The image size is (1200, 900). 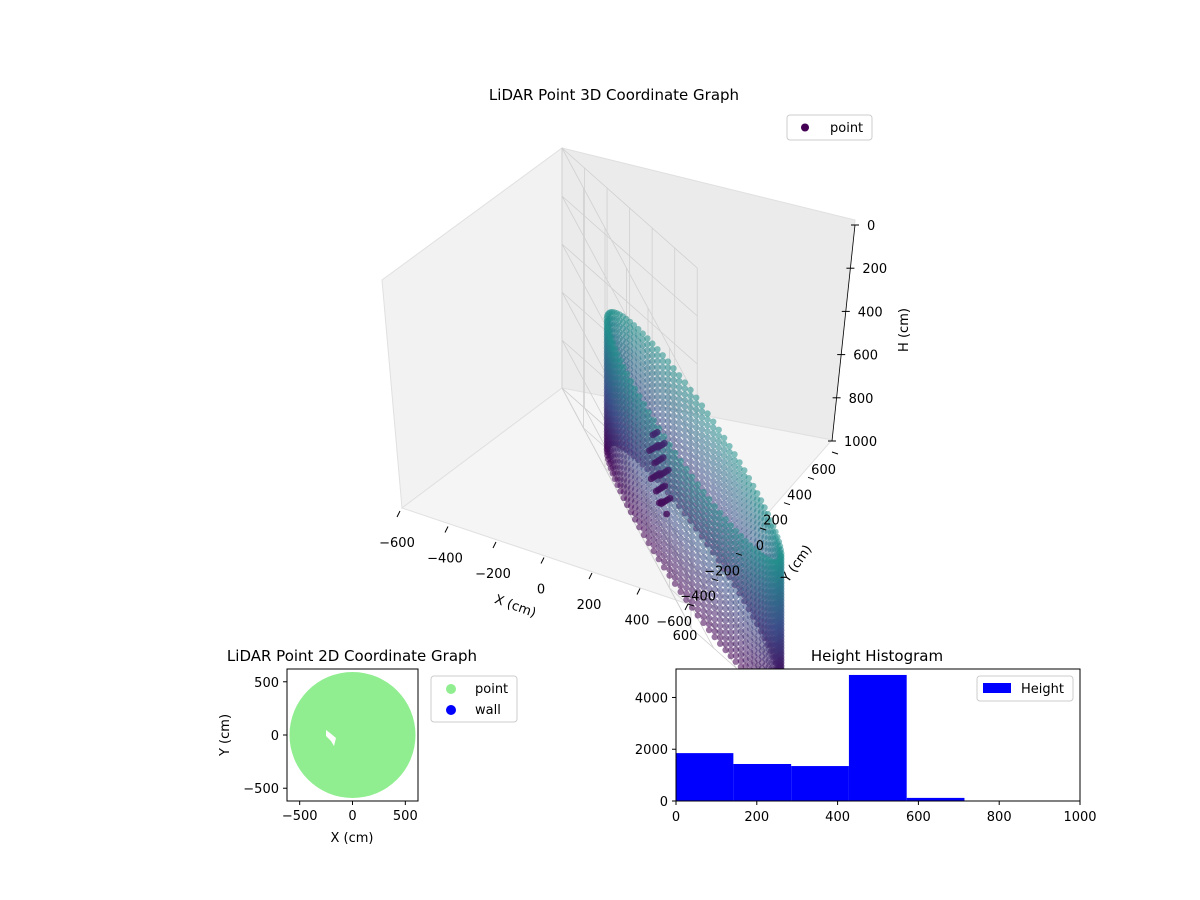 I want to click on legend-label-point: point, so click(x=491, y=689).